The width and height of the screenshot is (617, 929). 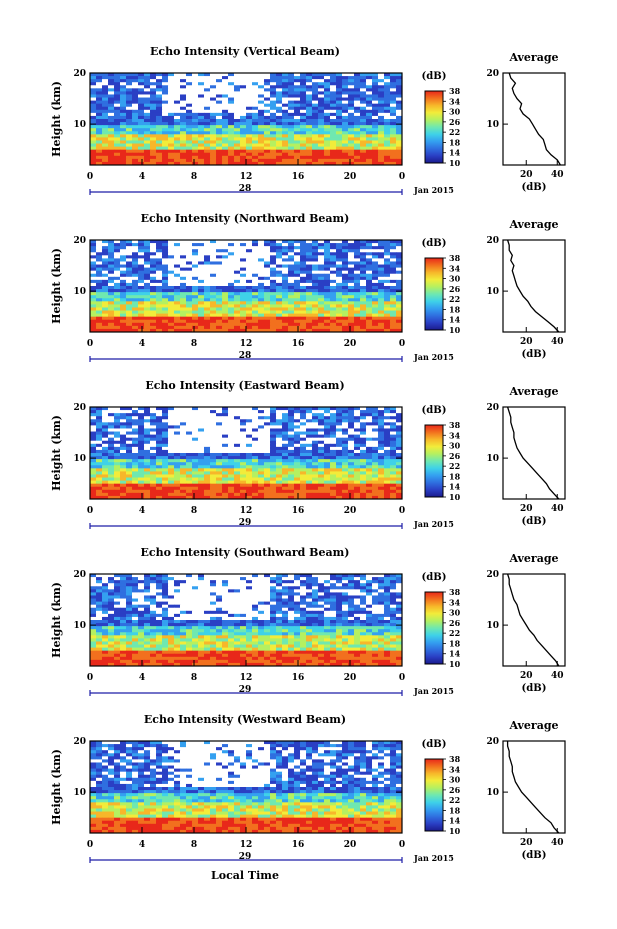 What do you see at coordinates (244, 385) in the screenshot?
I see `panel-title: Echo Intensity (Eastward Beam)` at bounding box center [244, 385].